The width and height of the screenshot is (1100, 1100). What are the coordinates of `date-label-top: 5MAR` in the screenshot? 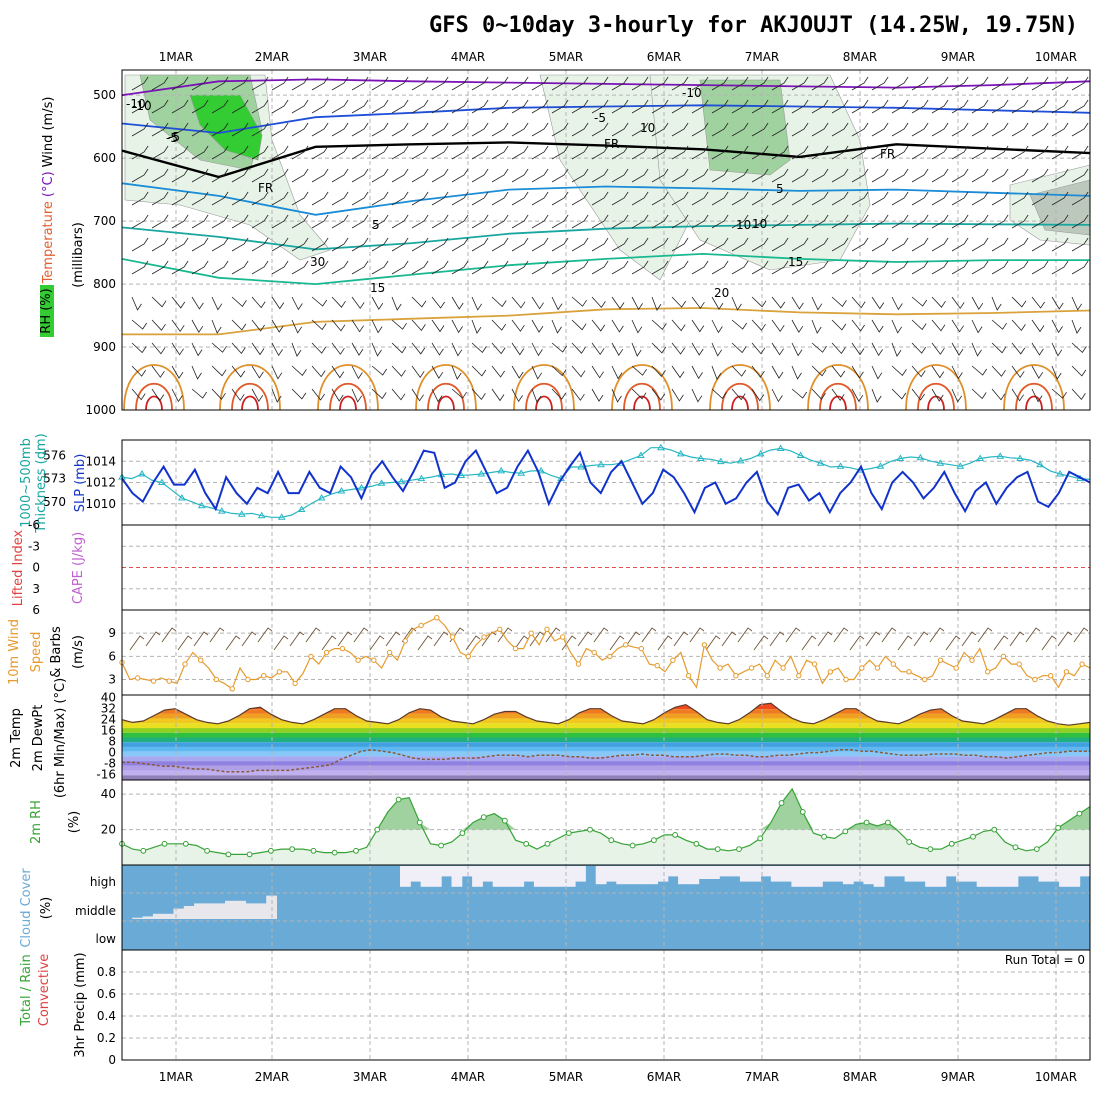 It's located at (566, 57).